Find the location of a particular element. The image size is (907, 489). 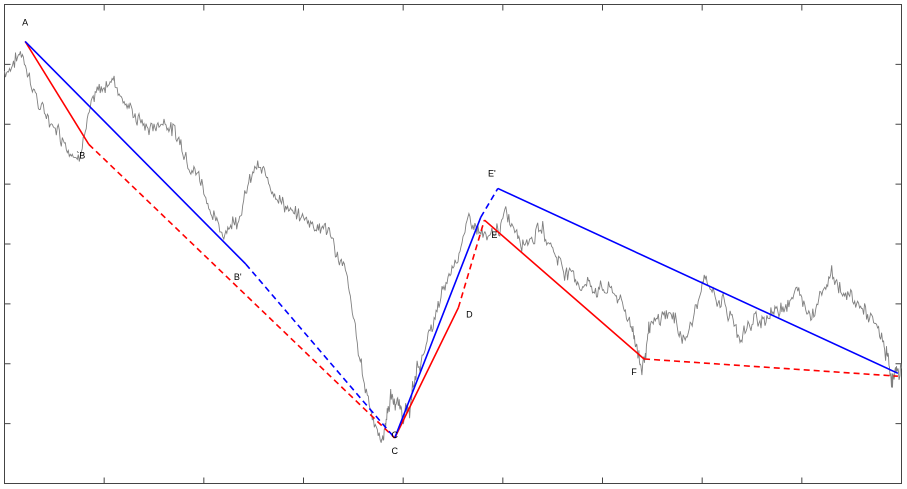

point-label: D is located at coordinates (469, 315).